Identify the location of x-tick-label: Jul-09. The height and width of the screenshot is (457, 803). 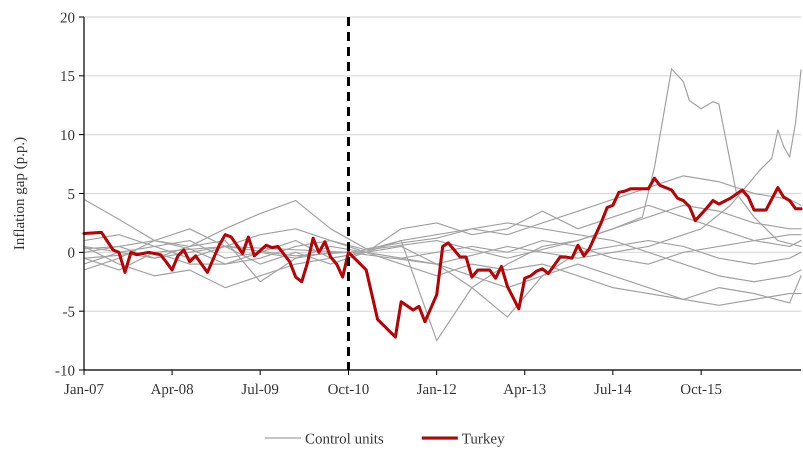
(260, 390).